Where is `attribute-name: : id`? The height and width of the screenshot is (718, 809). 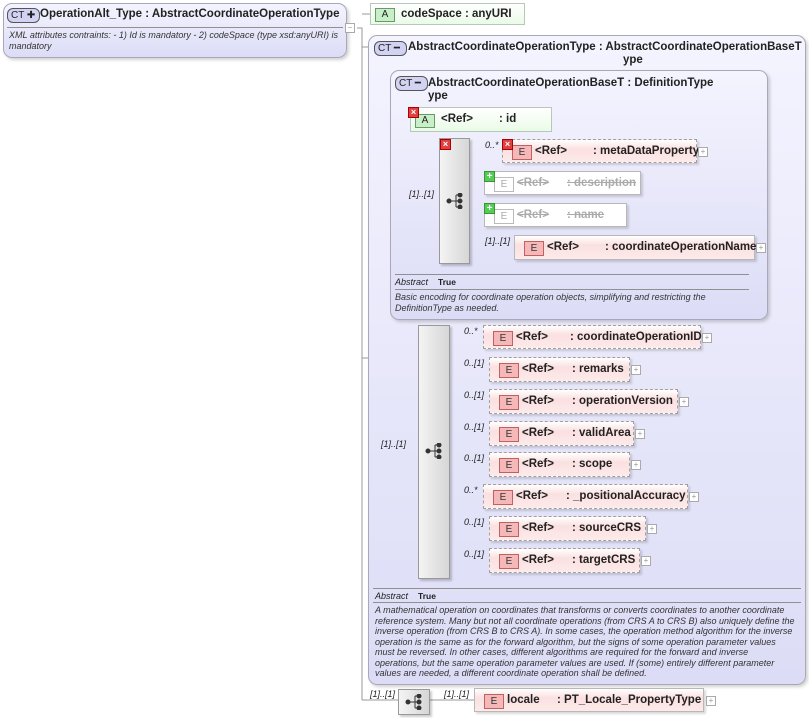
attribute-name: : id is located at coordinates (508, 119).